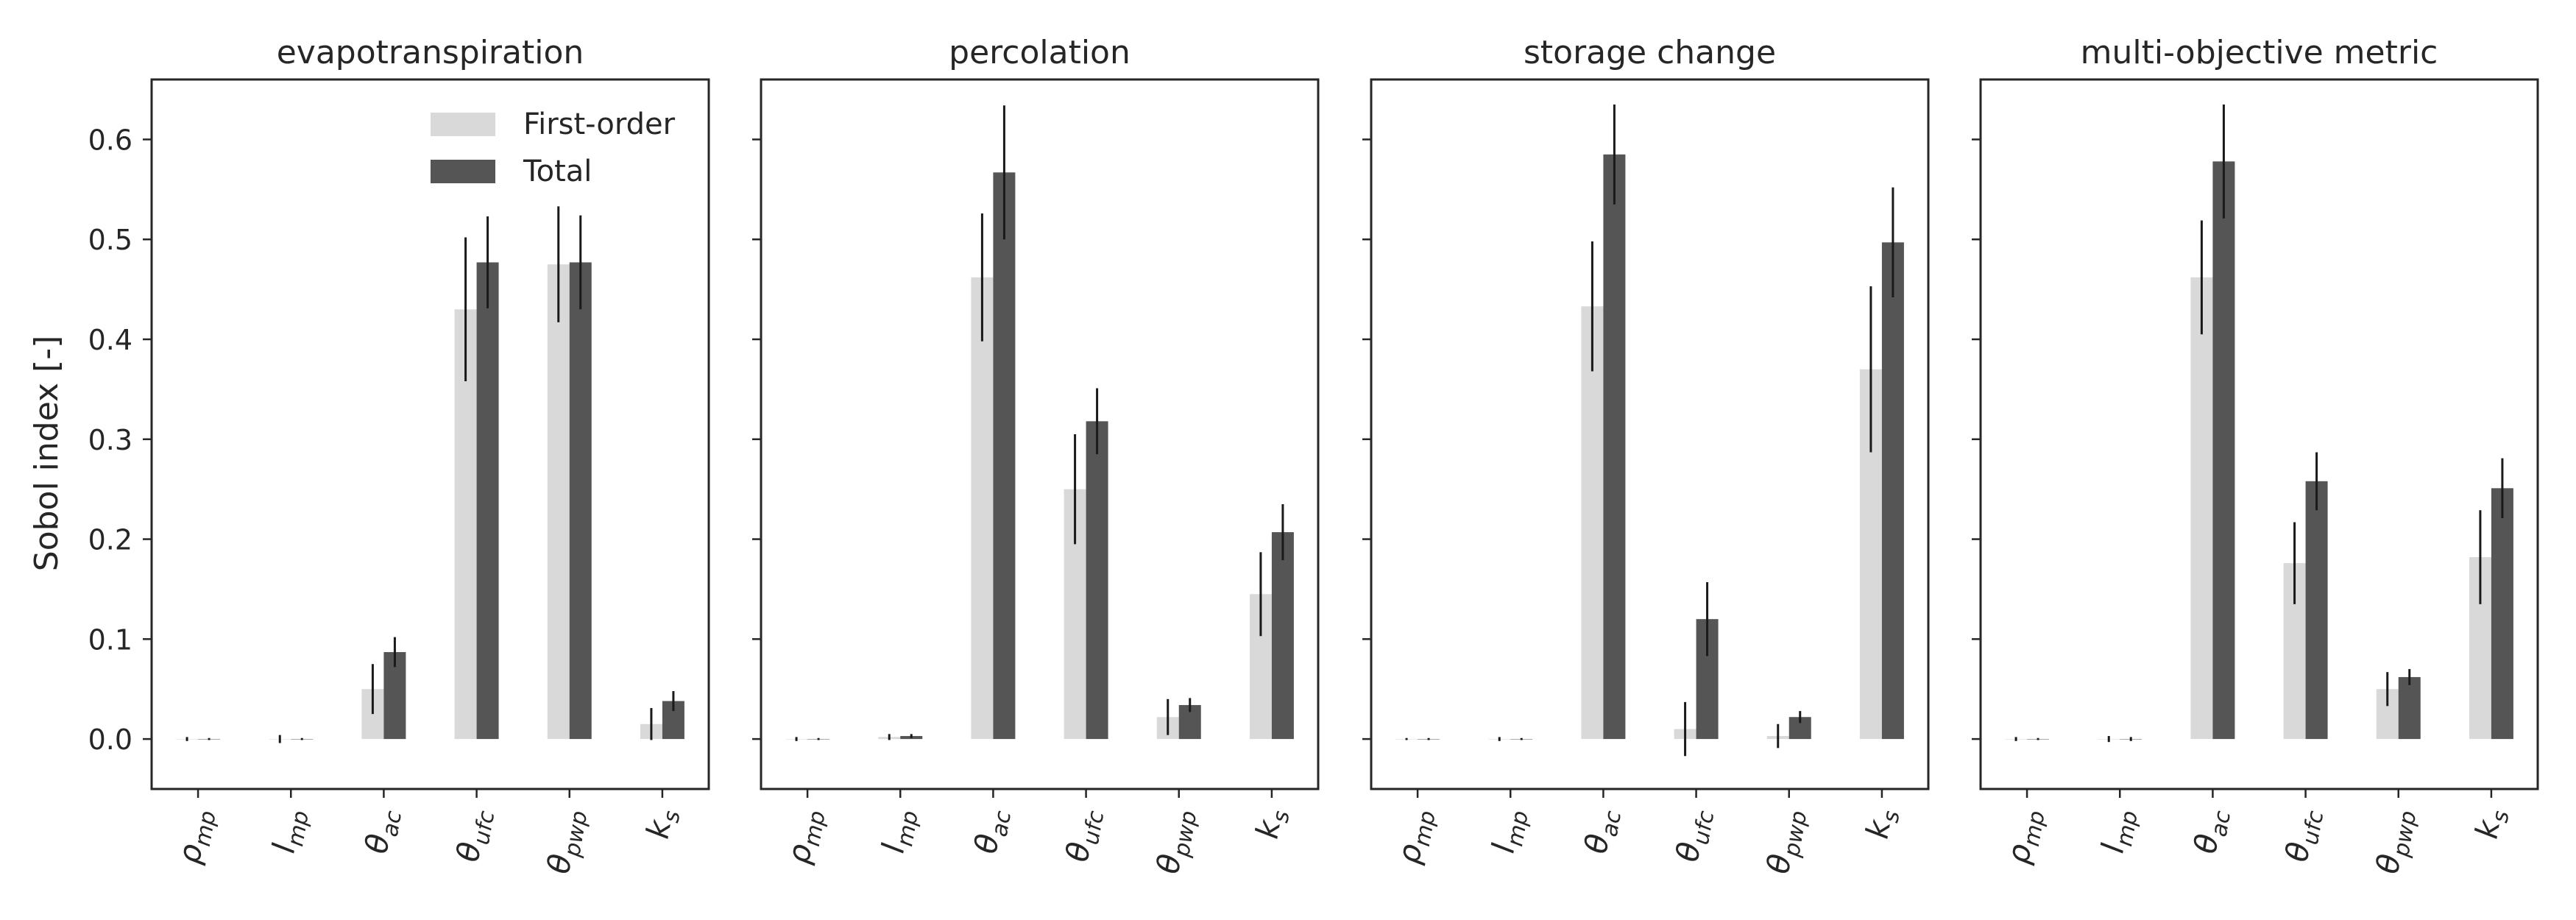 The width and height of the screenshot is (2576, 920). What do you see at coordinates (110, 639) in the screenshot?
I see `y-tick-label: 0.1` at bounding box center [110, 639].